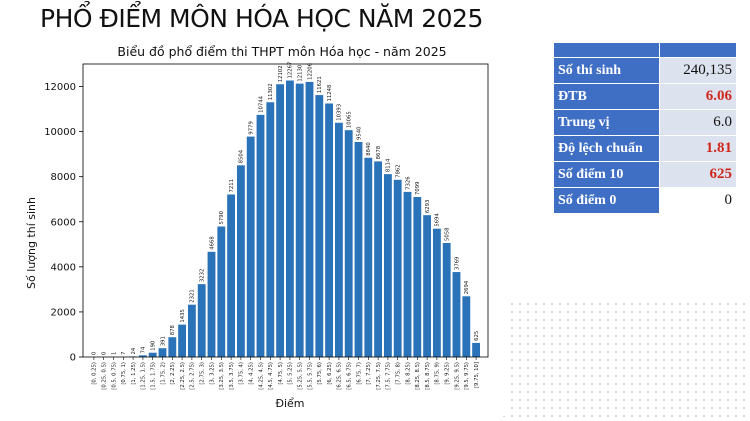  I want to click on bar-value-label: 10744, so click(261, 103).